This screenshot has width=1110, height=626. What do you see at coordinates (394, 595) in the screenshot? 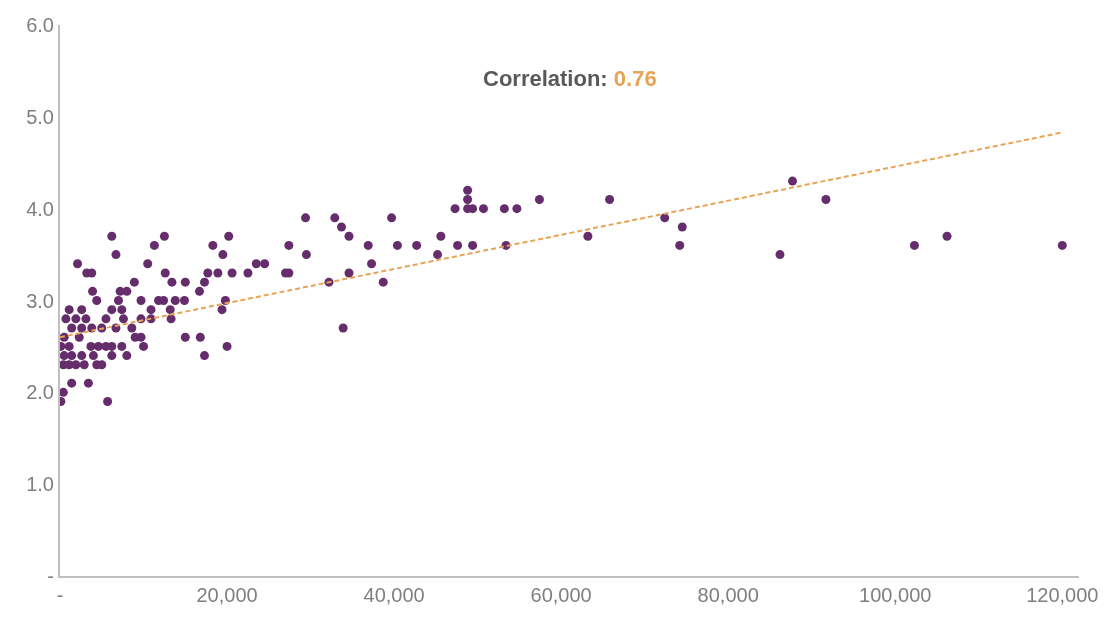
I see `x-tick-label: 40,000` at bounding box center [394, 595].